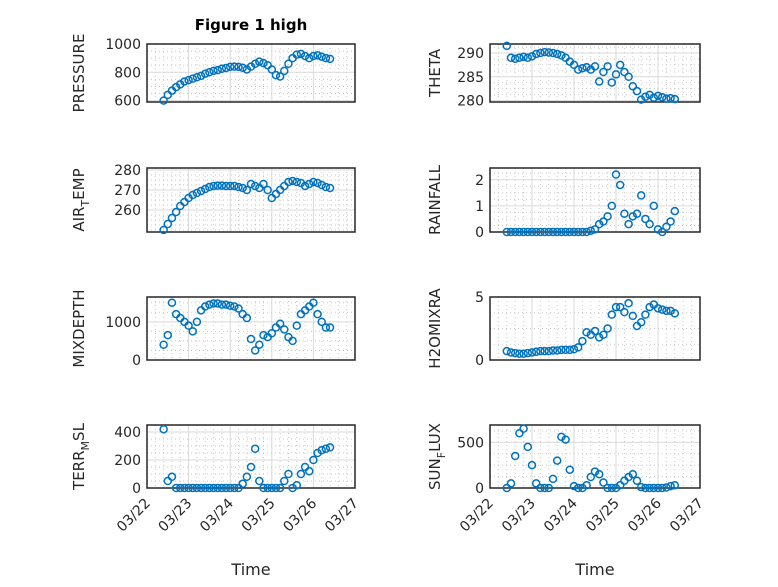 The image size is (778, 587). Describe the element at coordinates (176, 516) in the screenshot. I see `x-tick-label: 03/23` at that location.